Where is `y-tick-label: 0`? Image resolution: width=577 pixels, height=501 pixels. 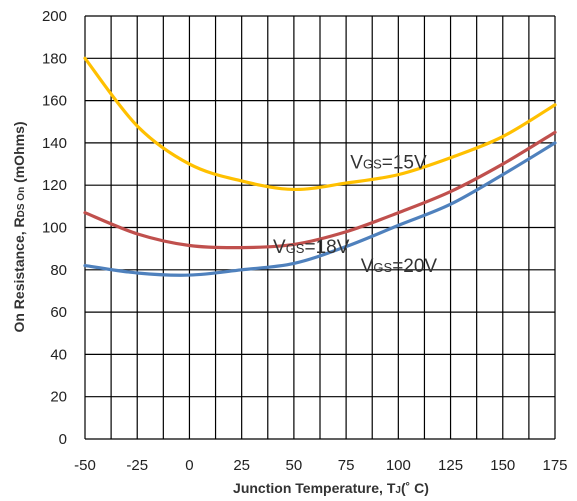
y-tick-label: 0 is located at coordinates (63, 439).